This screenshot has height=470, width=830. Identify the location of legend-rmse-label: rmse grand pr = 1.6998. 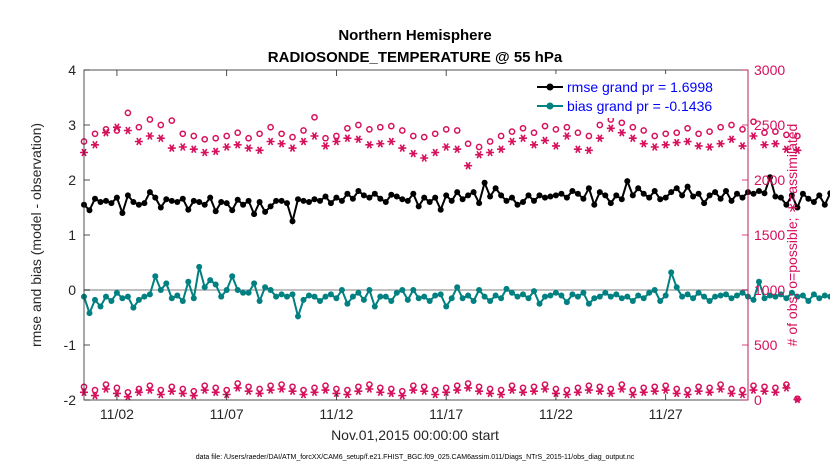
(640, 87).